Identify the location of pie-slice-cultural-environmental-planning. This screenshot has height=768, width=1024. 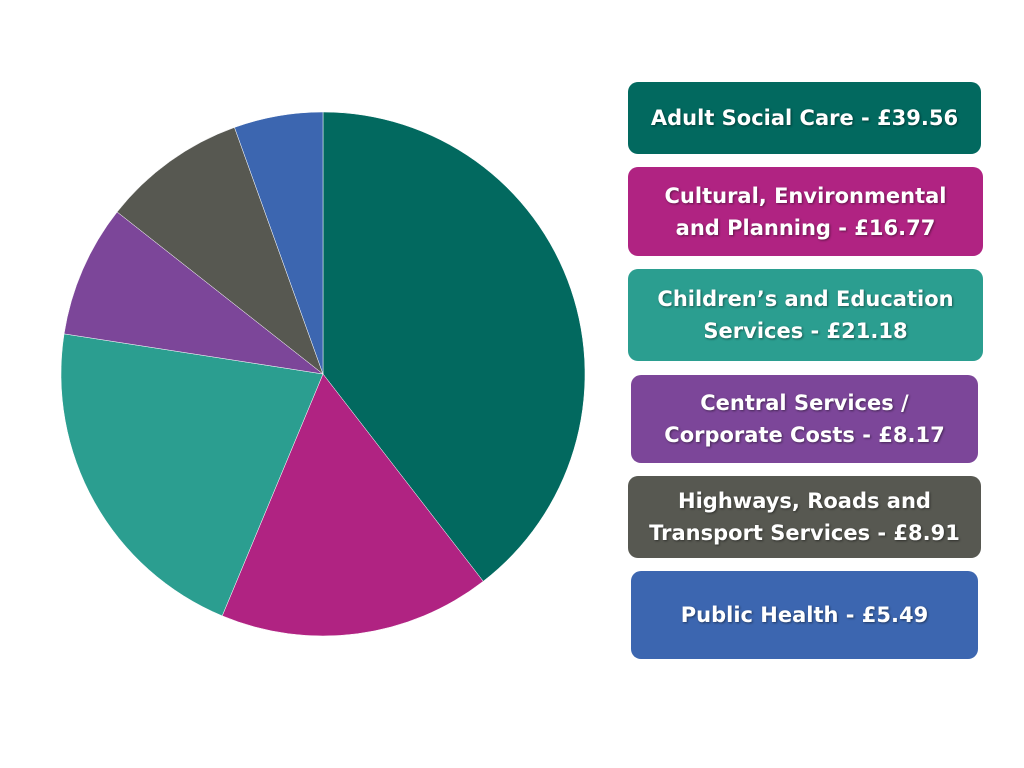
(352, 505).